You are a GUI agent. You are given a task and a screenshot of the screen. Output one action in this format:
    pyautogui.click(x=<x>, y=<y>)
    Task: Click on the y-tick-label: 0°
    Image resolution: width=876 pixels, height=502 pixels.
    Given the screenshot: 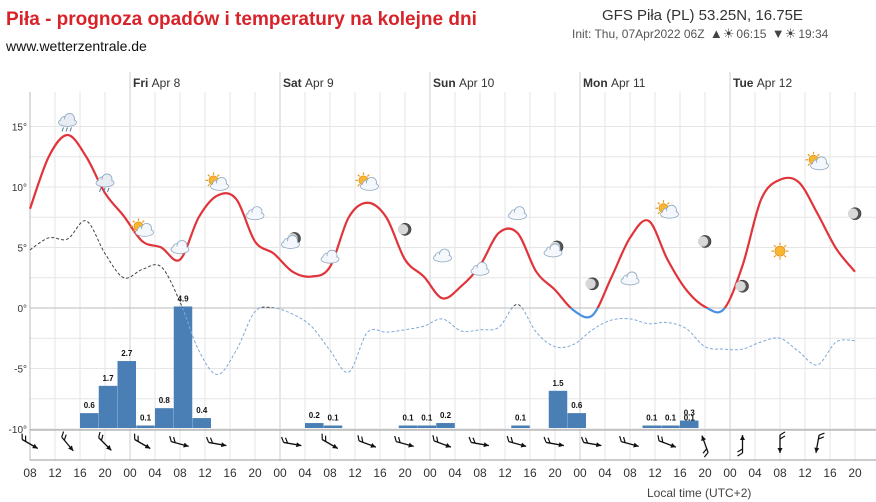 What is the action you would take?
    pyautogui.click(x=22, y=309)
    